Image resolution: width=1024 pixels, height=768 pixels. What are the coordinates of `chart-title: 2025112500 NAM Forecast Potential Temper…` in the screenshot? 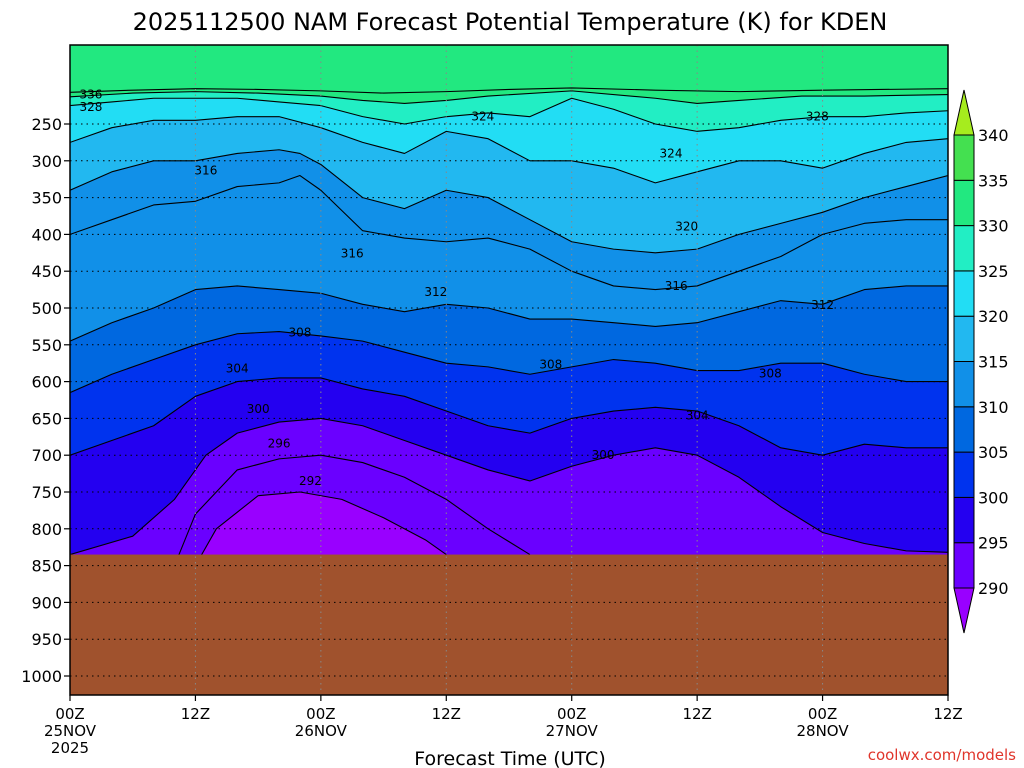 It's located at (510, 22).